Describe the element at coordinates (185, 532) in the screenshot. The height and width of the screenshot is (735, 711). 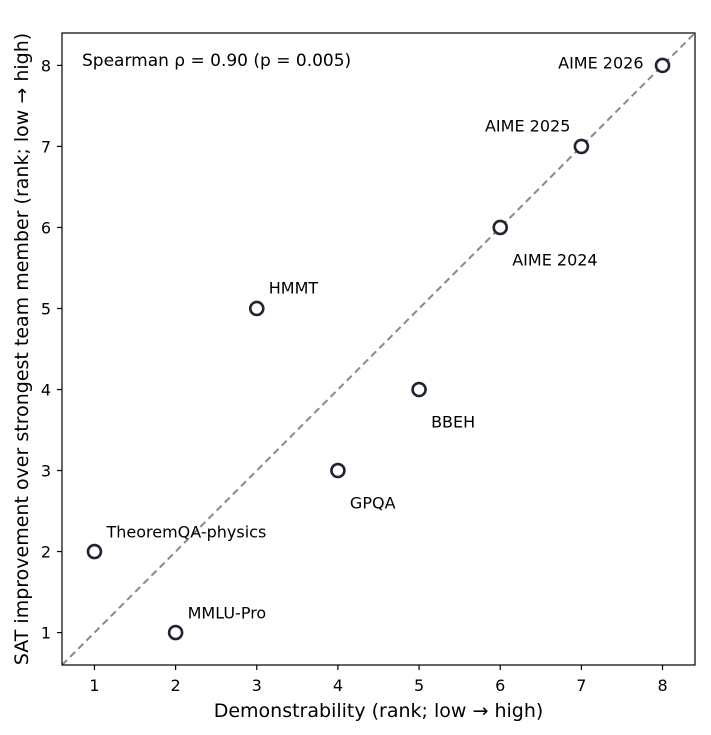
I see `point-label: TheoremQA-physics` at that location.